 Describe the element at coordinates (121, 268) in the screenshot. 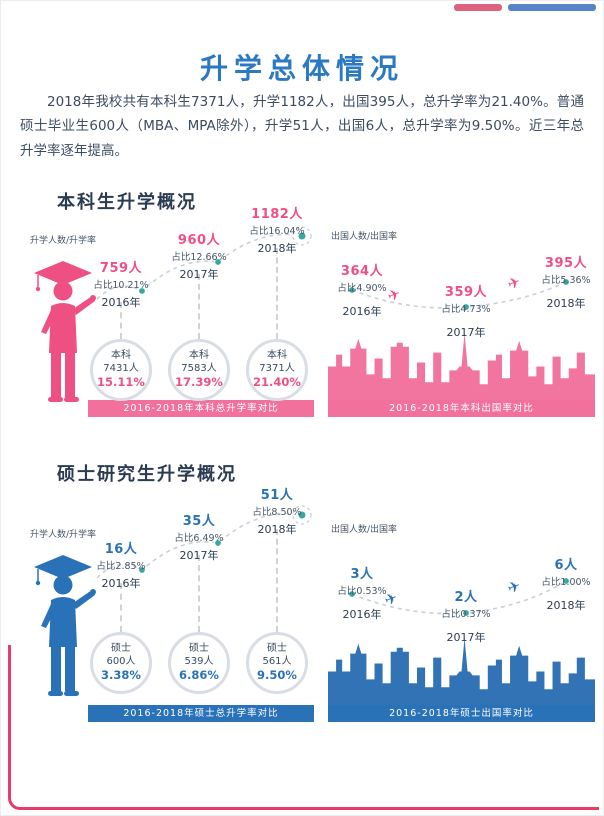

I see `point-count: 759人` at that location.